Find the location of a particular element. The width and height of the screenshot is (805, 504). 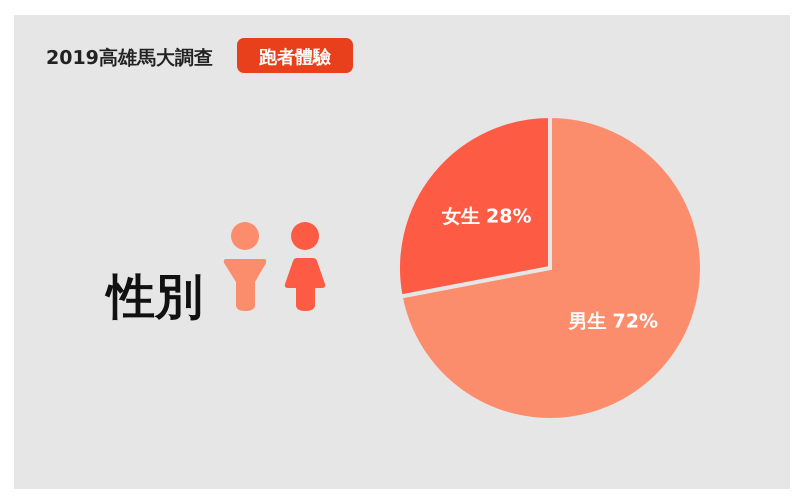

slice-label: 男生 is located at coordinates (587, 321).